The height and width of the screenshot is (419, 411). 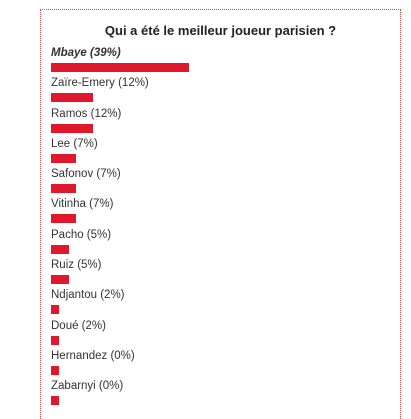 I want to click on poll-option: Doué (2%), so click(x=220, y=335).